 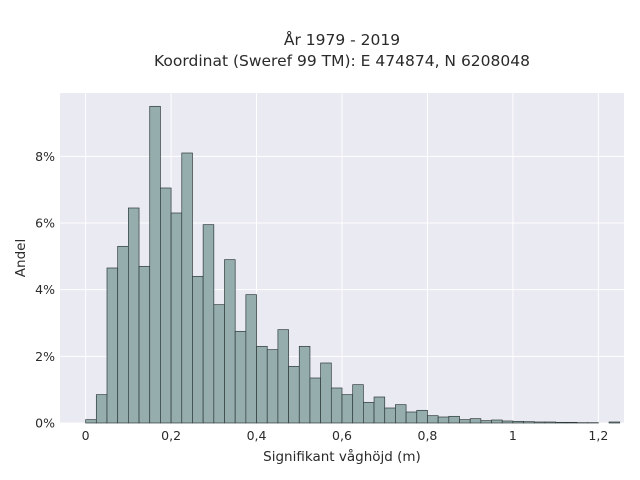 I want to click on x-tick-label: 0,6, so click(x=342, y=435).